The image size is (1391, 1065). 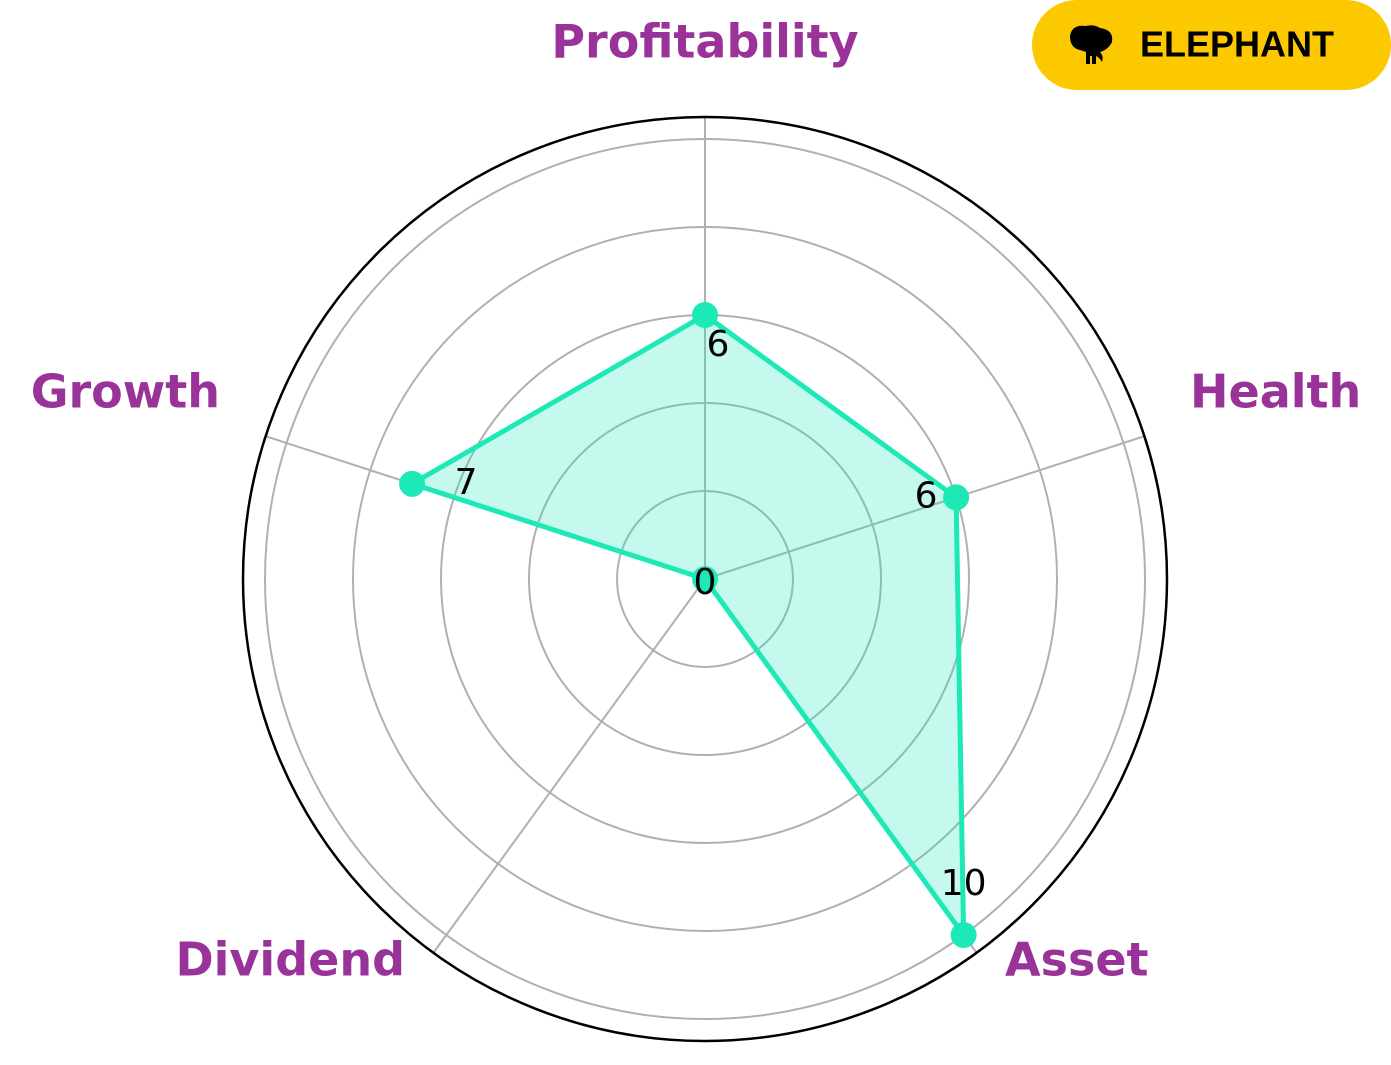 I want to click on category-label: Asset, so click(x=1077, y=960).